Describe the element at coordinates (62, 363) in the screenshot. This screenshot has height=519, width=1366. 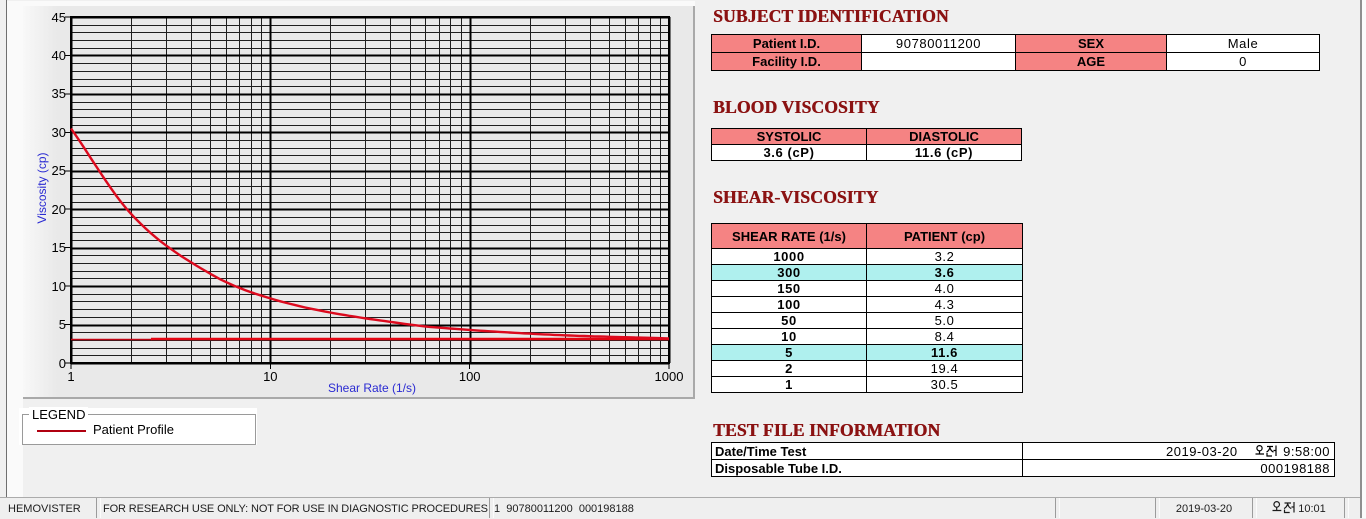
I see `svg-text: 0` at that location.